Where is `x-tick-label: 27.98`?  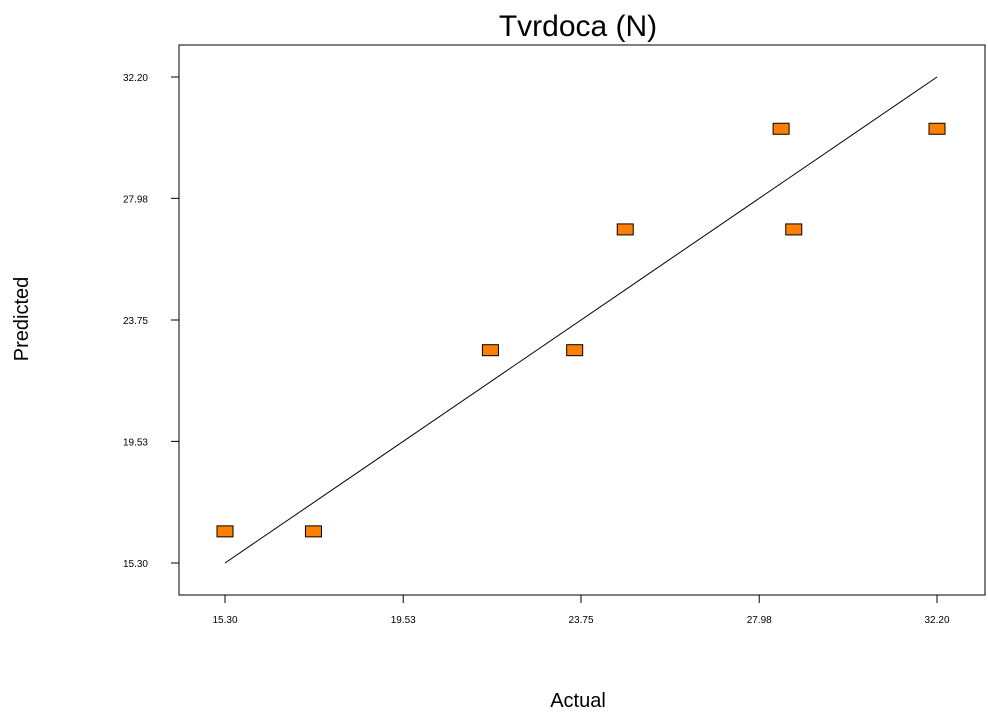 x-tick-label: 27.98 is located at coordinates (759, 620).